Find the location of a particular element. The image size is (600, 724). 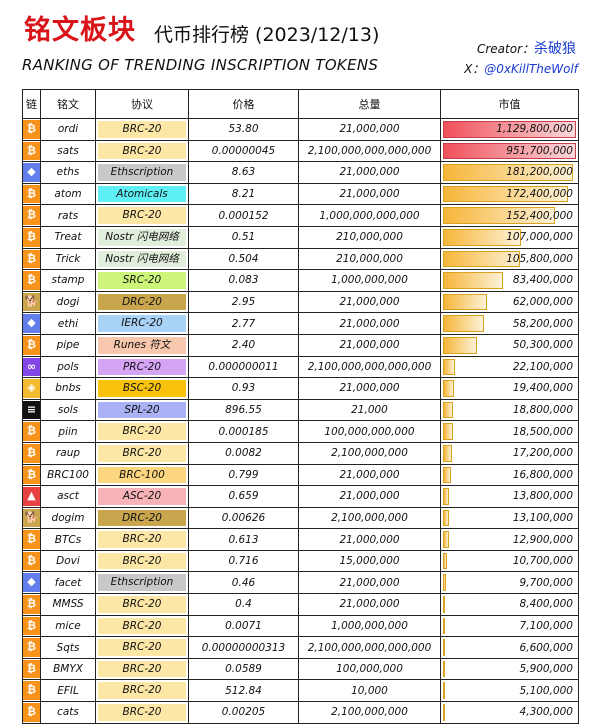

price: 0.0082 is located at coordinates (243, 453).